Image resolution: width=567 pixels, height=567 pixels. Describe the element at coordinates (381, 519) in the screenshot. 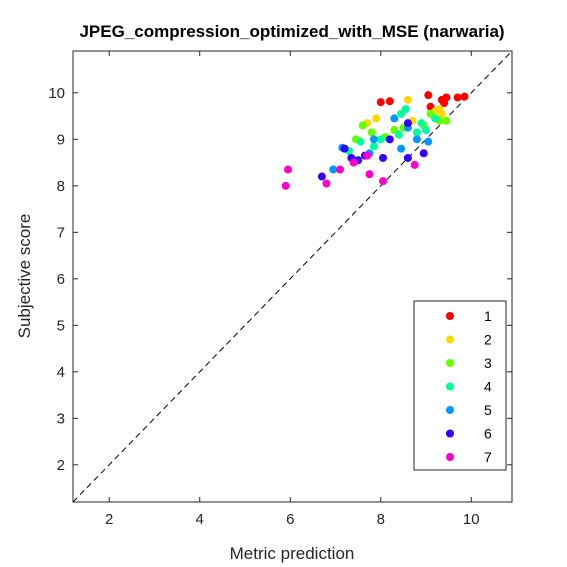

I see `x-tick-label: 8` at that location.